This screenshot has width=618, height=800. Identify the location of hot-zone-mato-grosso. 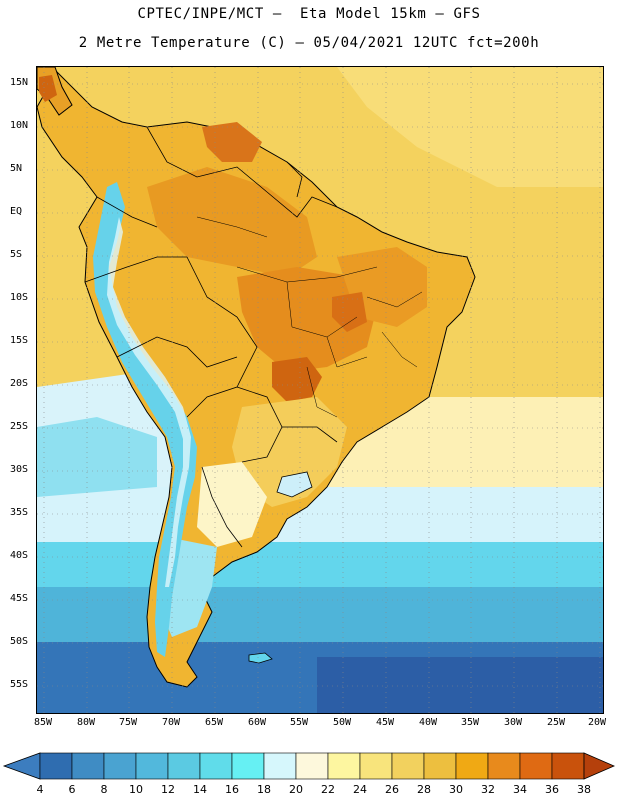
(297, 379).